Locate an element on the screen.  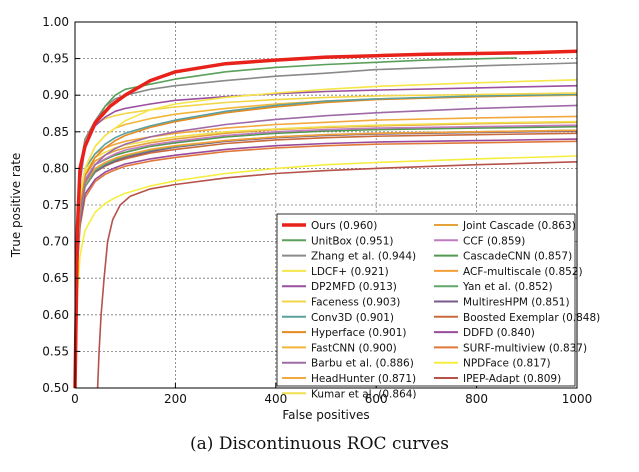
x-tick-label-4: 800 is located at coordinates (476, 399).